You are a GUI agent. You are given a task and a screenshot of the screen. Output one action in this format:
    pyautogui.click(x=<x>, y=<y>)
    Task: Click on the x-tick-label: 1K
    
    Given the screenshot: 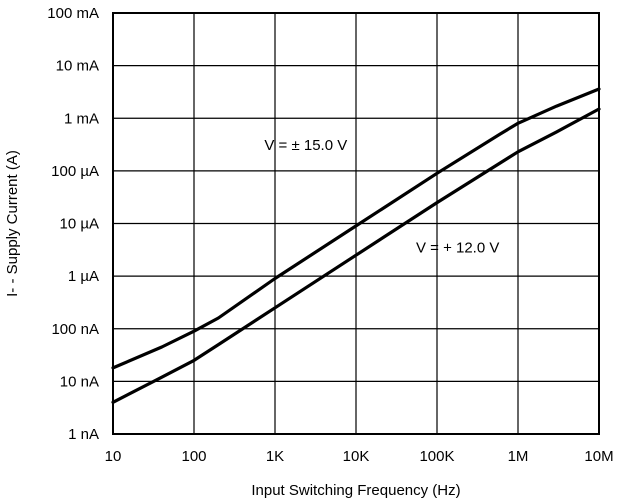 What is the action you would take?
    pyautogui.click(x=275, y=456)
    